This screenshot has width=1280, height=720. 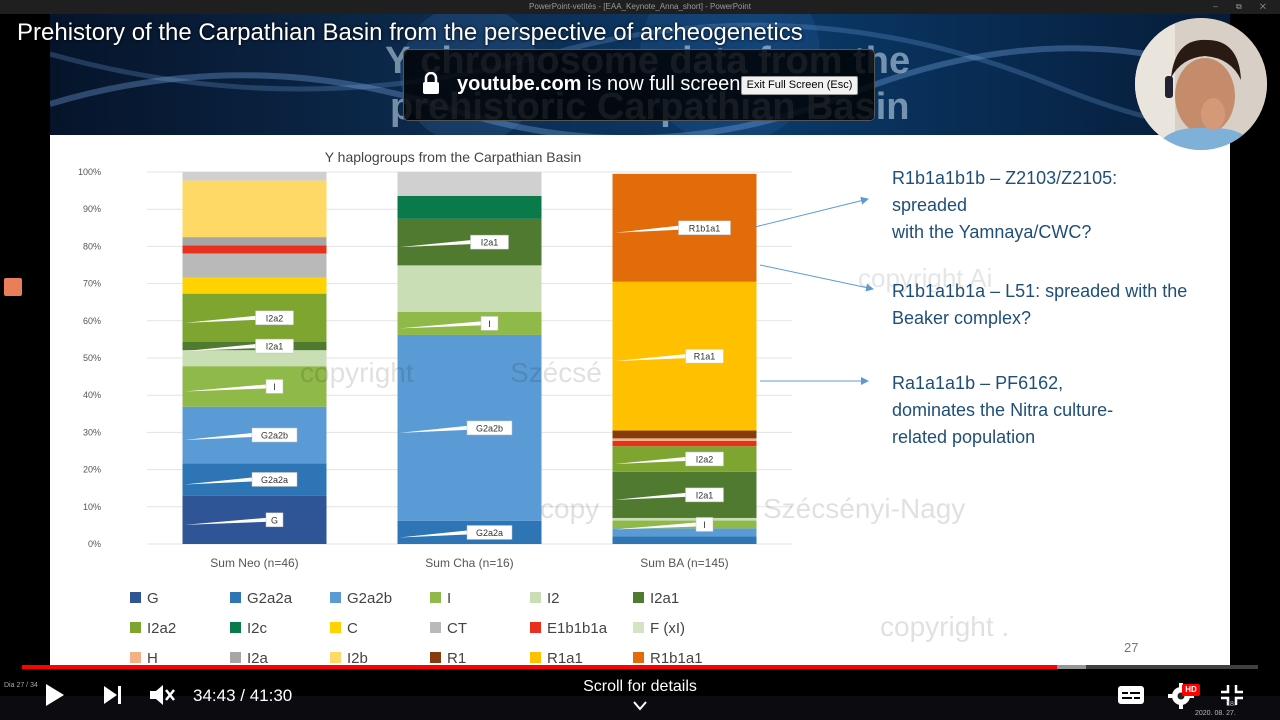 What do you see at coordinates (456, 657) in the screenshot?
I see `legend-label: R1` at bounding box center [456, 657].